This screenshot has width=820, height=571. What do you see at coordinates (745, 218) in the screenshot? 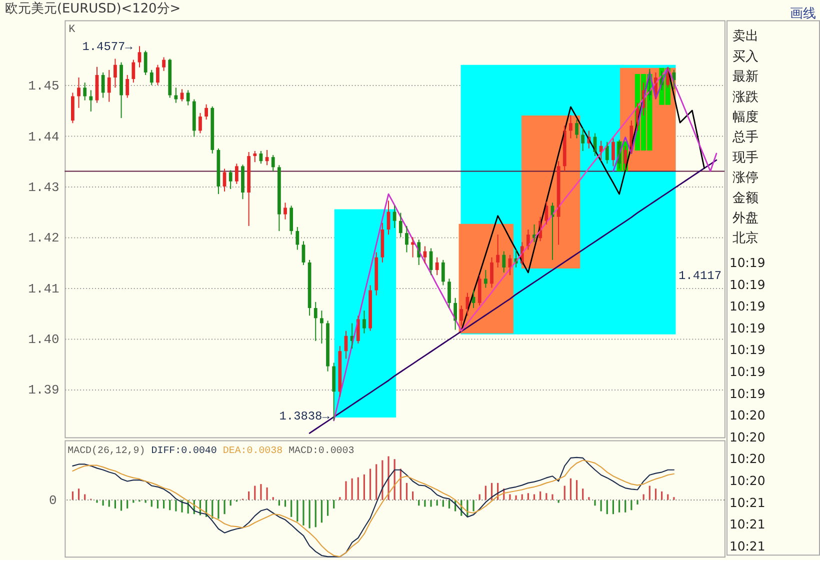
I see `text: 外盘` at bounding box center [745, 218].